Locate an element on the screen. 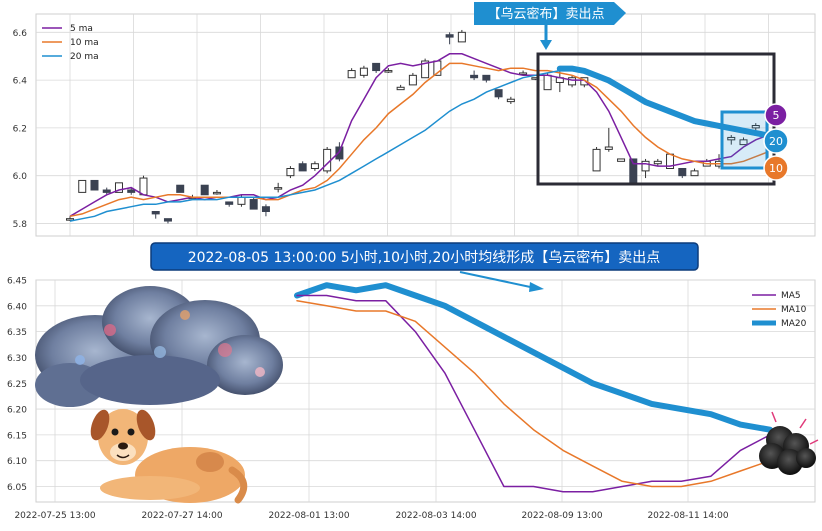 Image resolution: width=822 pixels, height=531 pixels. top-callout: 【乌云密布】卖出点 is located at coordinates (550, 26).